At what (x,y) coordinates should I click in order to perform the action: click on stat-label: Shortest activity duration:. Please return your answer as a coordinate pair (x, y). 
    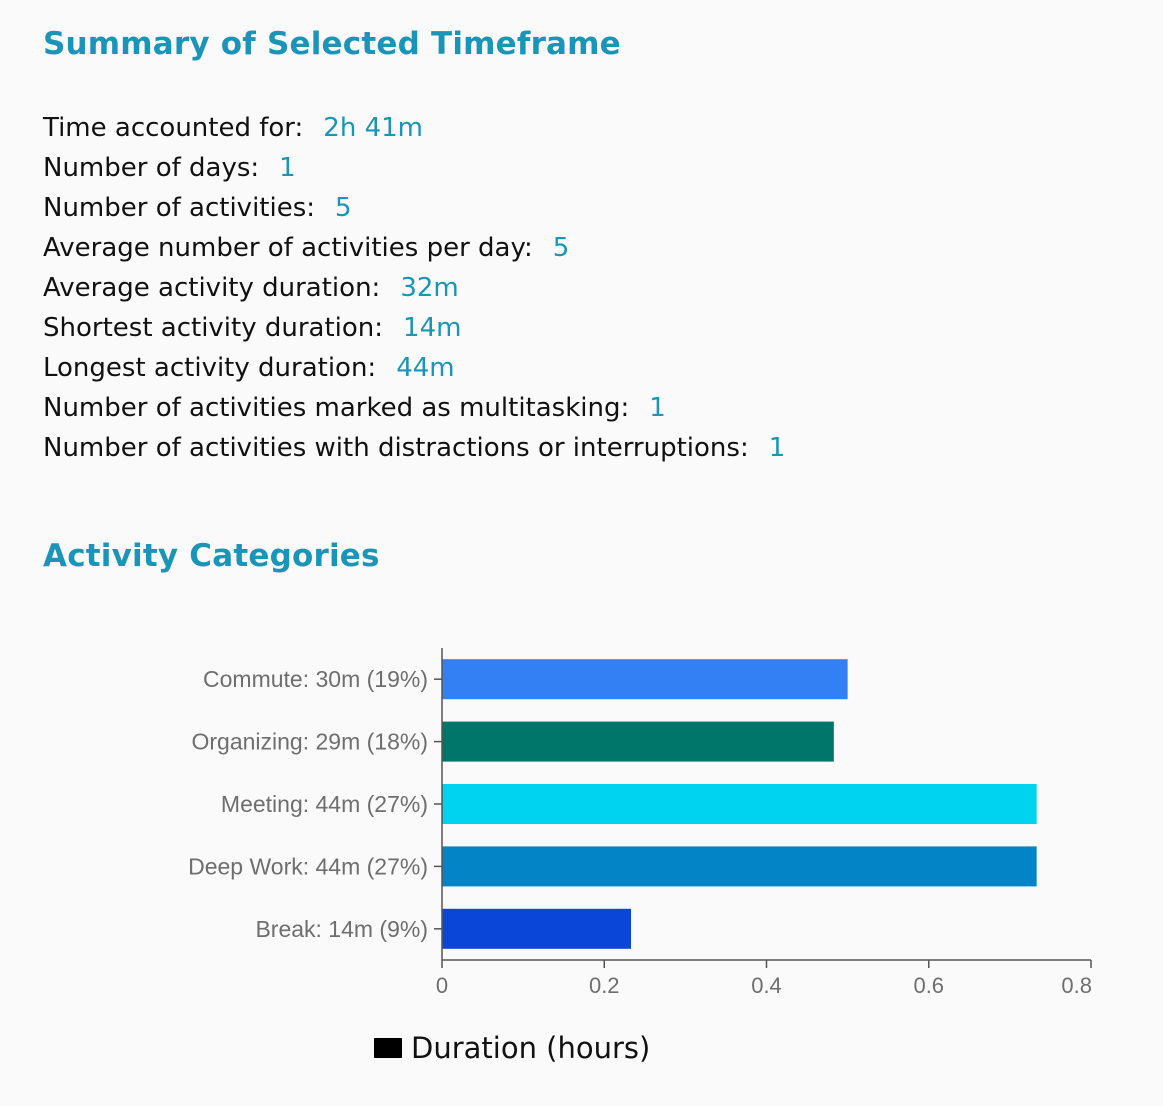
    Looking at the image, I should click on (213, 328).